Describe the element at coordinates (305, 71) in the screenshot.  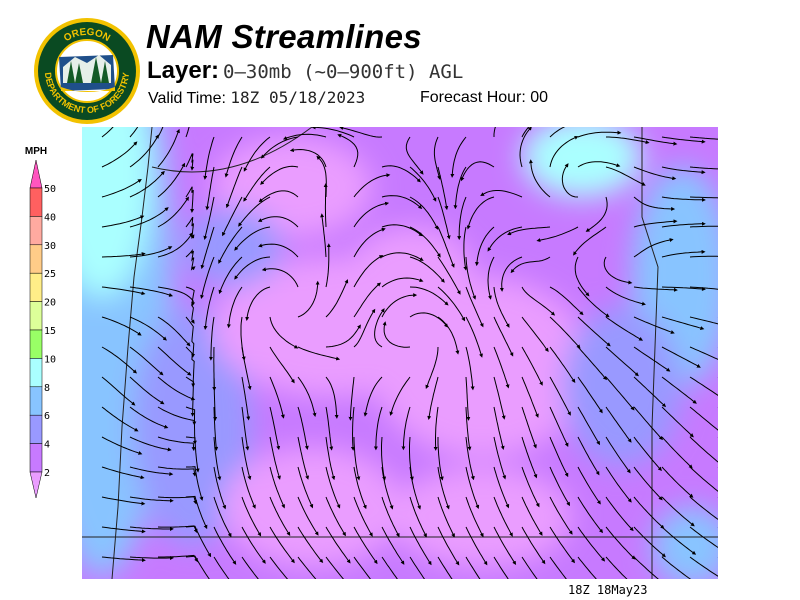
I see `layer-info: Layer: 0–30mb (~0–900ft) AGL` at that location.